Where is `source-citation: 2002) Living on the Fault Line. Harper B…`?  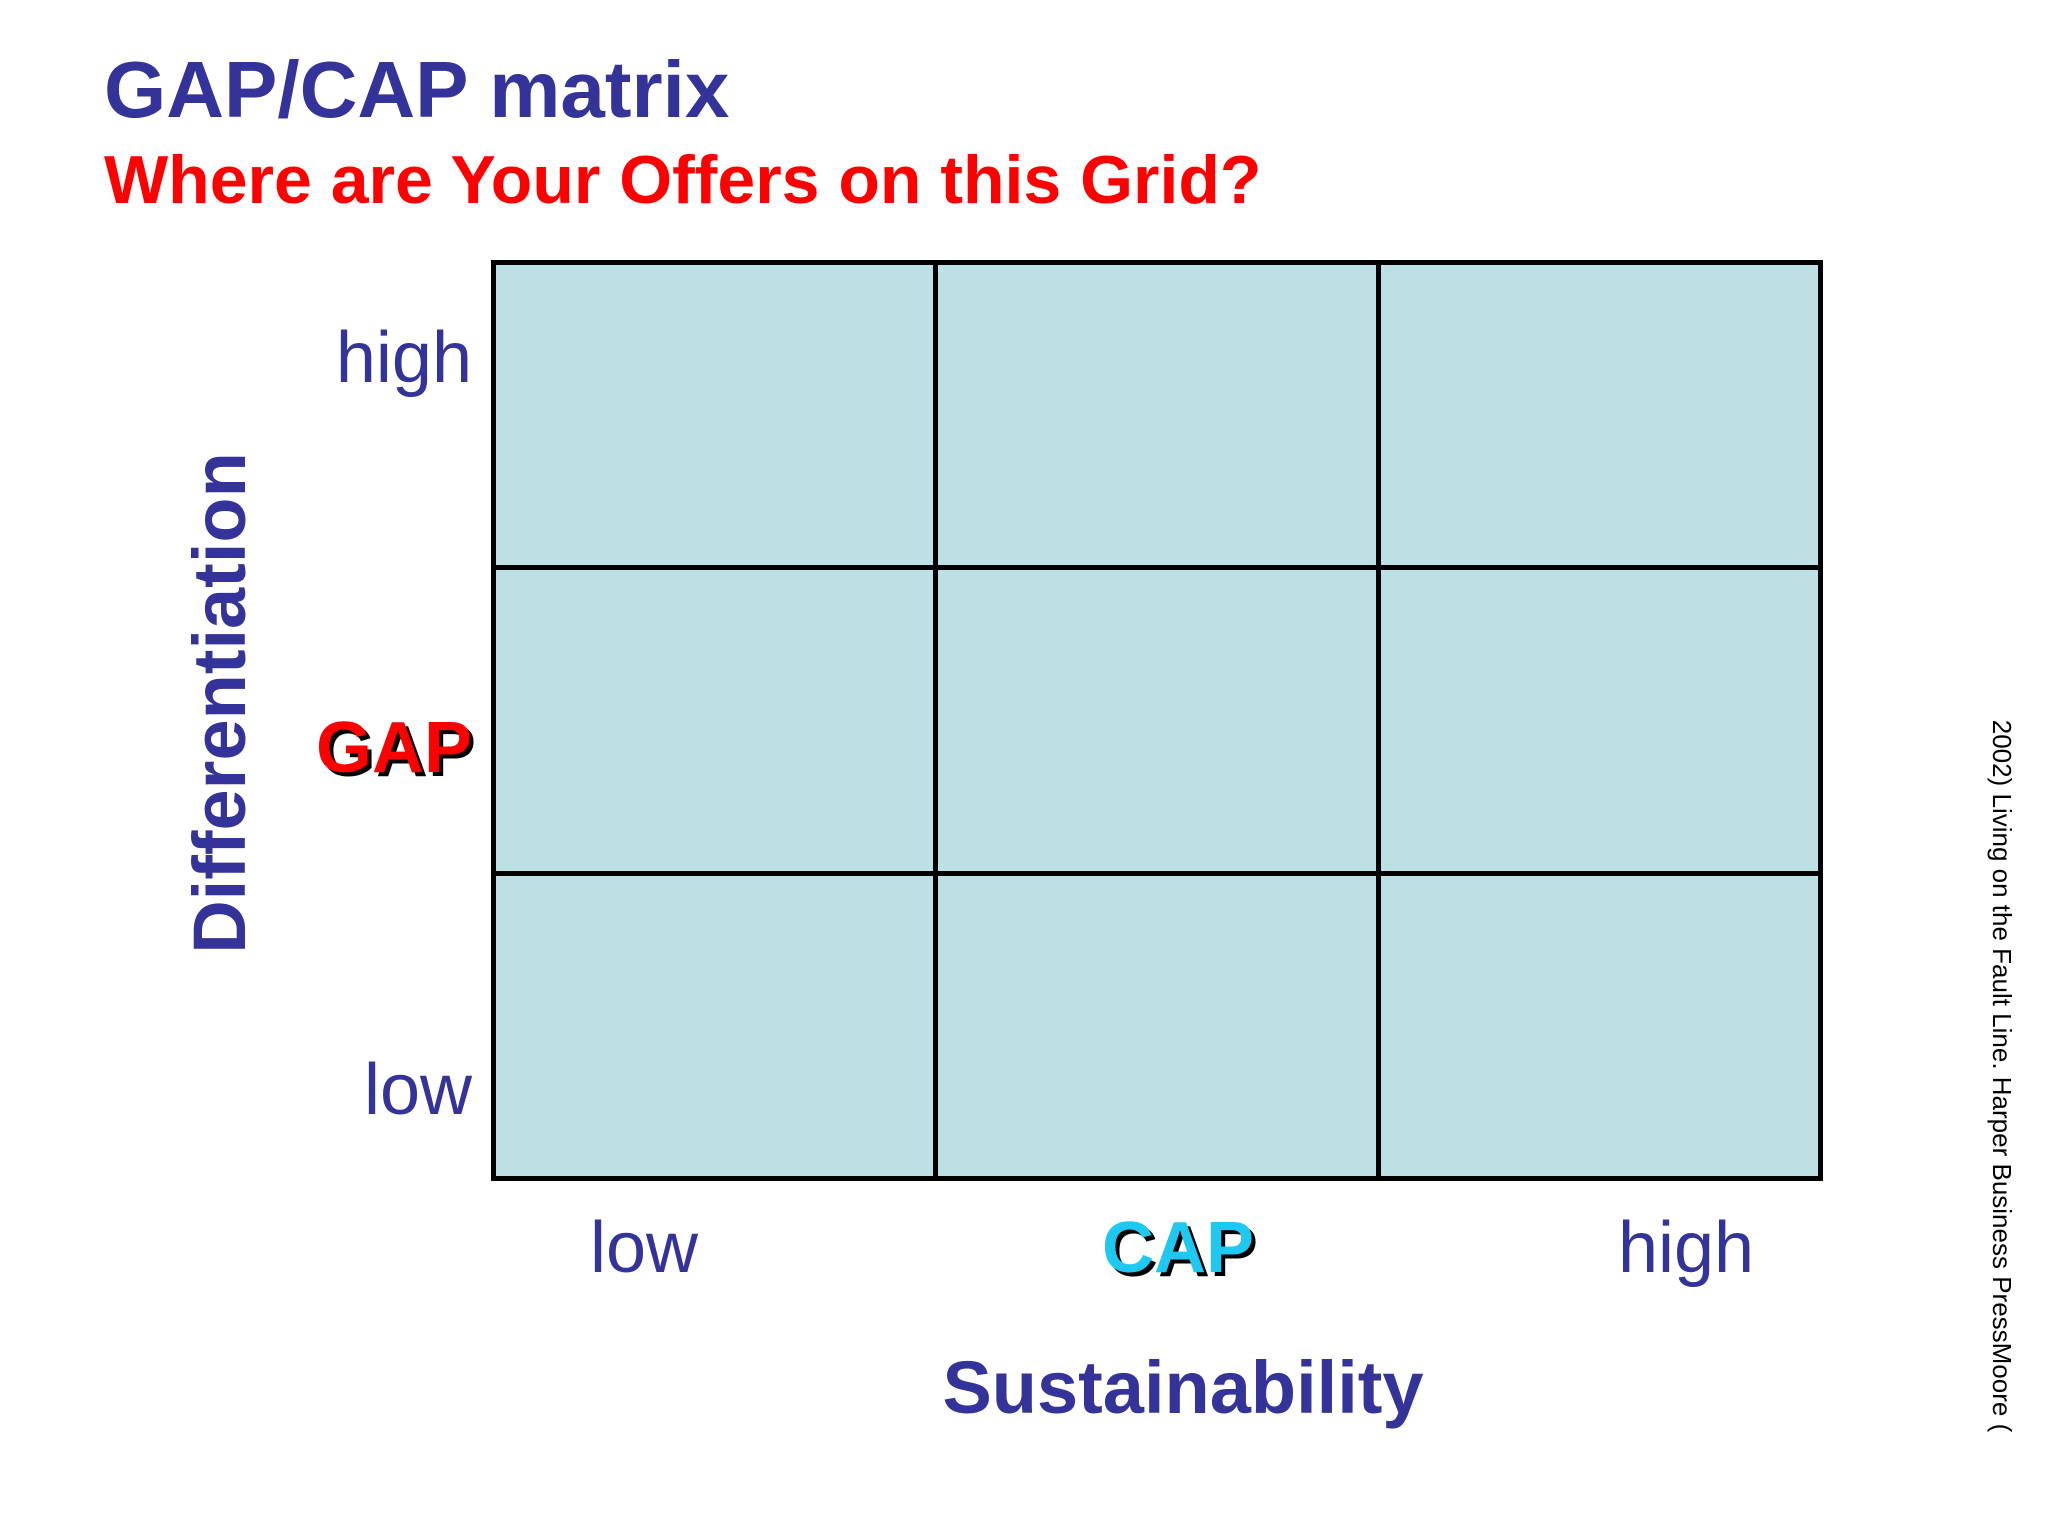 source-citation: 2002) Living on the Fault Line. Harper B… is located at coordinates (2002, 1076).